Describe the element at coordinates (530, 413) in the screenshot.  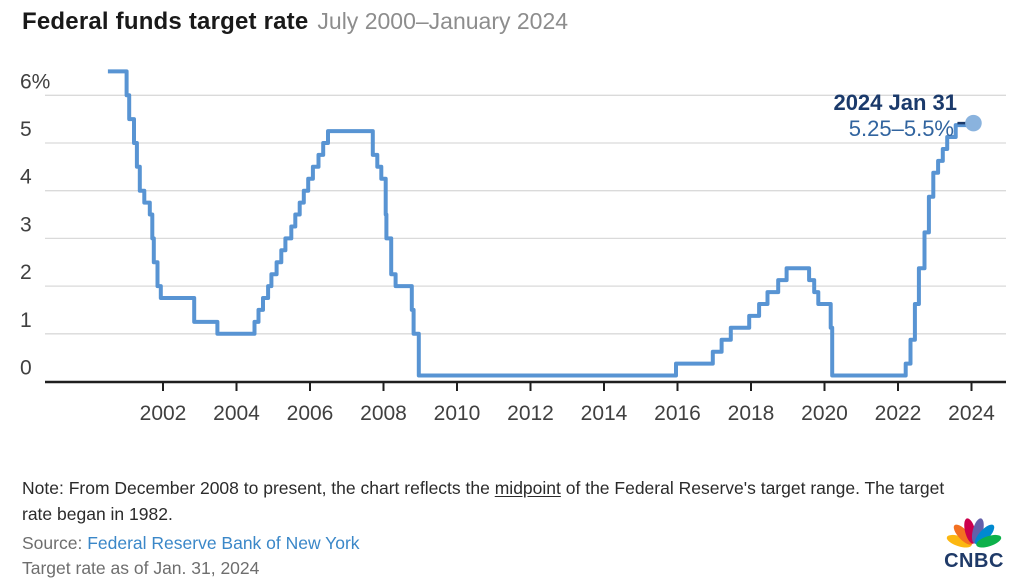
I see `x-axis-label: 2012` at that location.